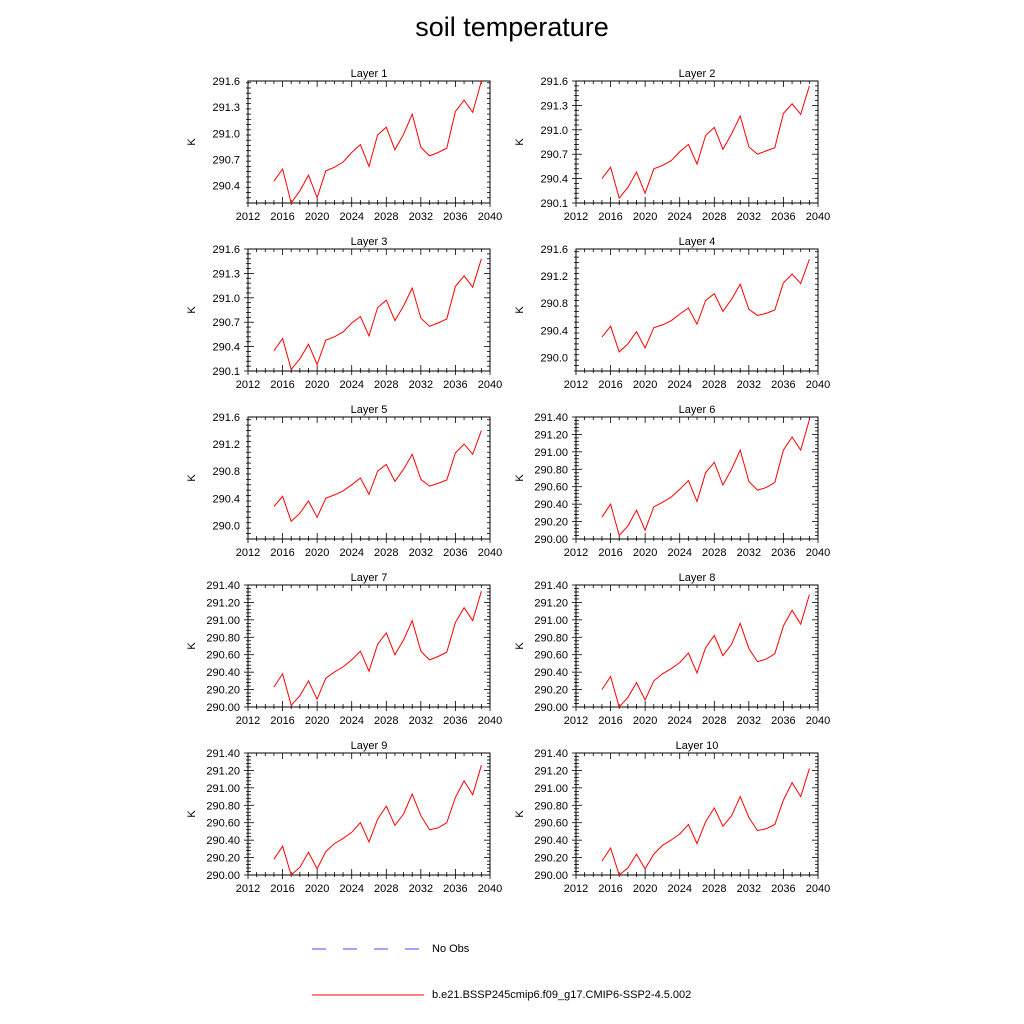 This screenshot has width=1024, height=1024. Describe the element at coordinates (369, 410) in the screenshot. I see `panel-title: Layer 5` at that location.